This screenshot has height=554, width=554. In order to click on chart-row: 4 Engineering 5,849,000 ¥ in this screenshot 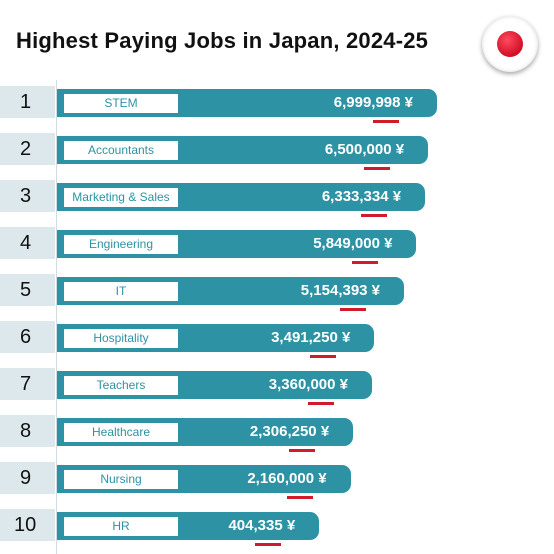, I will do `click(277, 245)`.